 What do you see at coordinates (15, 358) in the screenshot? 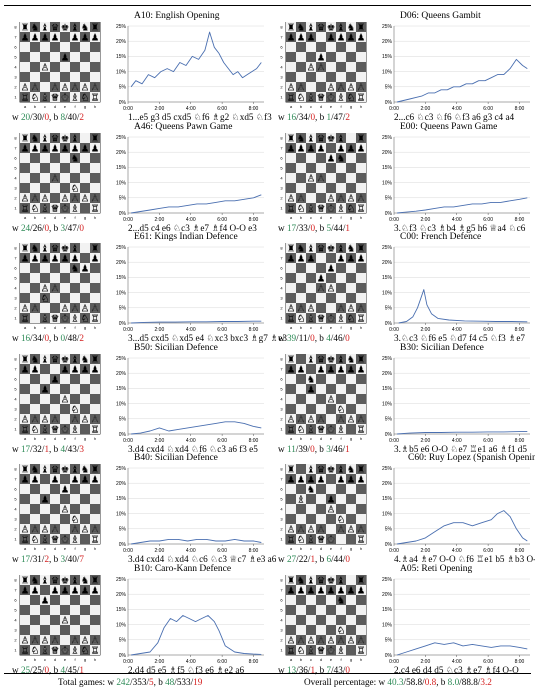
I see `rank-label: 8` at bounding box center [15, 358].